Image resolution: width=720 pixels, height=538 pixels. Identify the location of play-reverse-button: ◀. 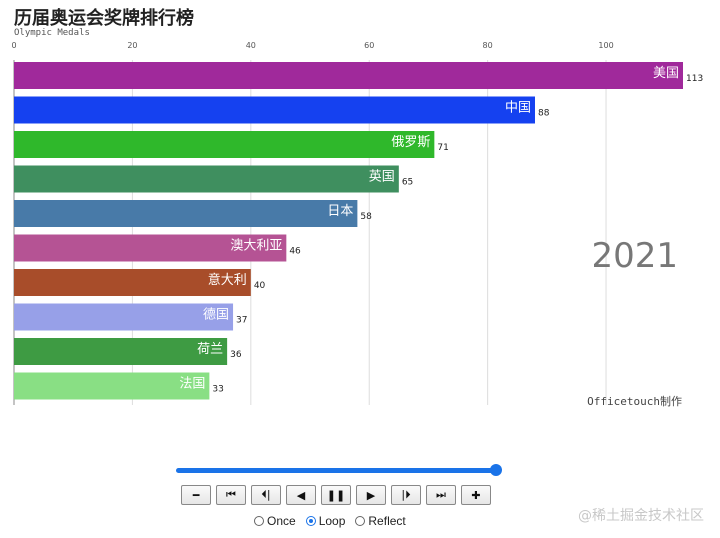
(301, 495).